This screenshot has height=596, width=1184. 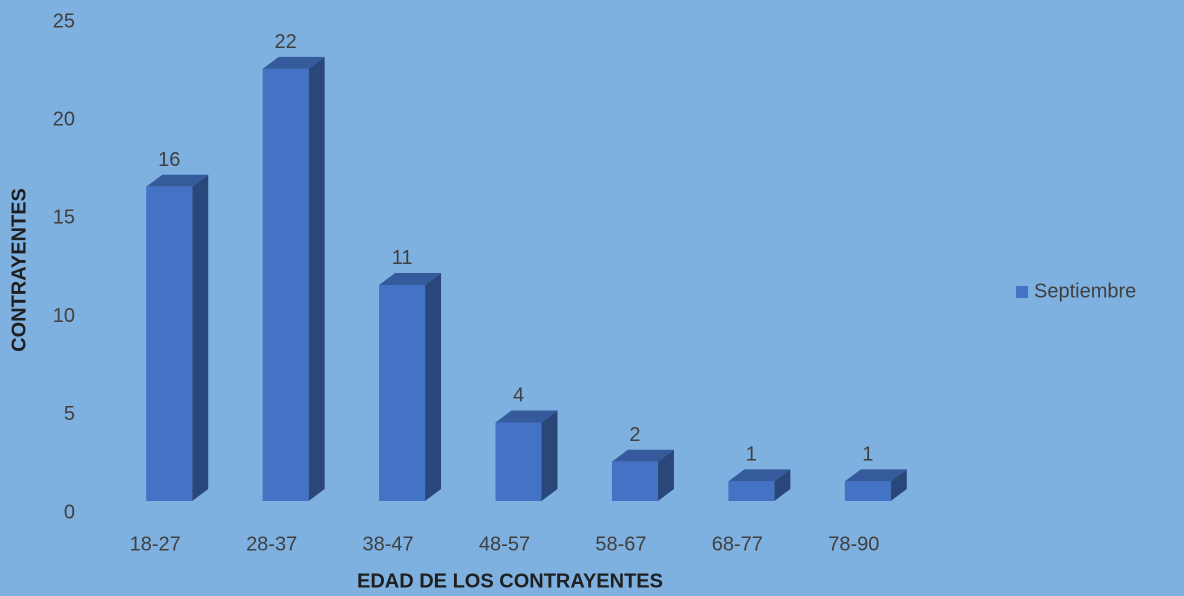 I want to click on y-tick-label: 10, so click(x=64, y=316).